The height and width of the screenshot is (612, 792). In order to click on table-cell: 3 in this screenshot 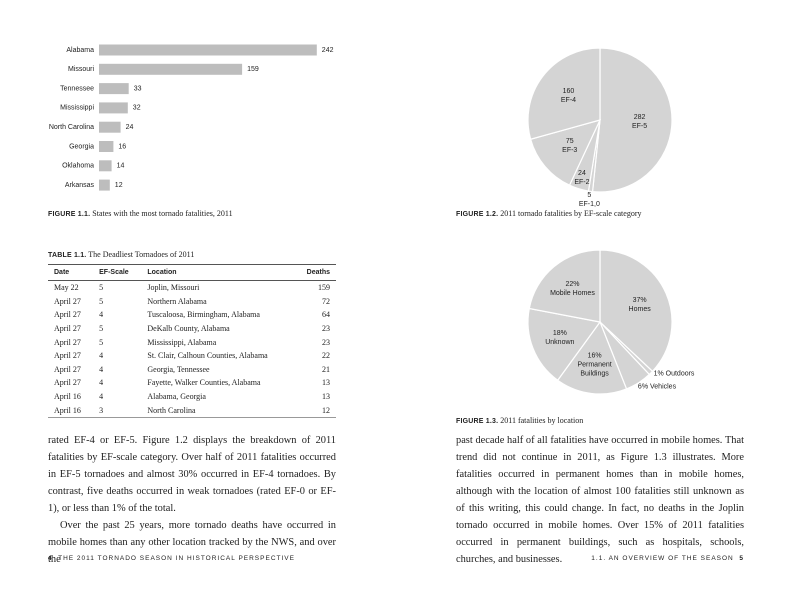, I will do `click(117, 410)`.